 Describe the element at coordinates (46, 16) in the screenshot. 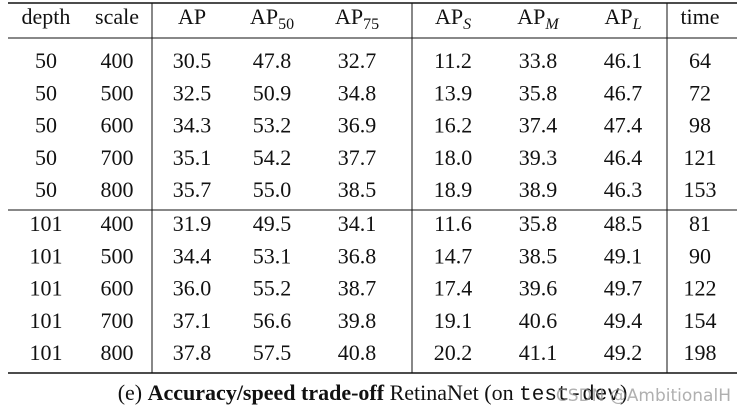

I see `header-cell: depth` at that location.